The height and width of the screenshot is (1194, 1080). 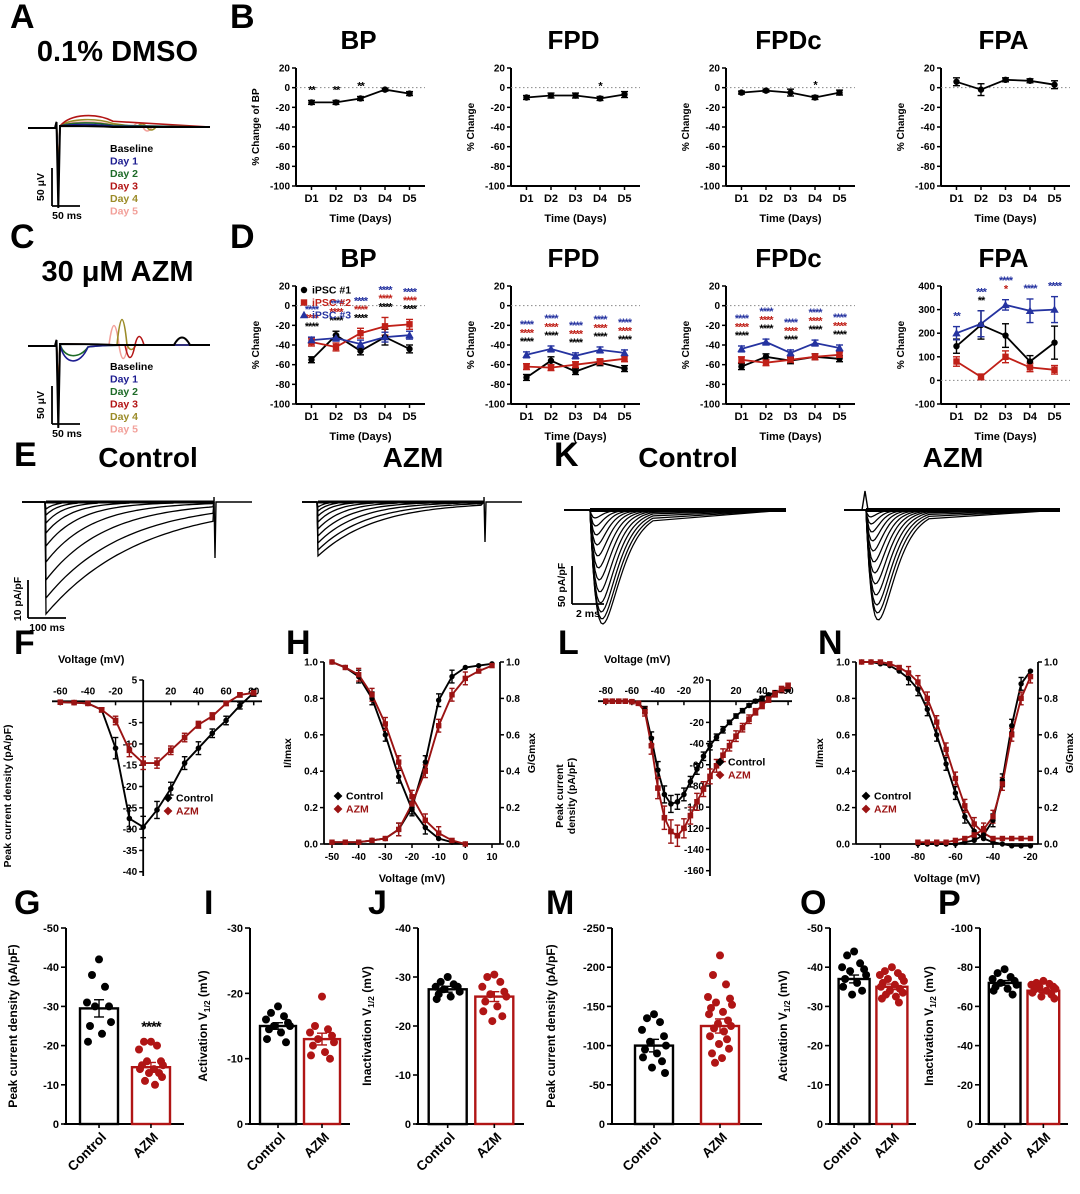 I want to click on svg-text: D4, so click(x=385, y=417).